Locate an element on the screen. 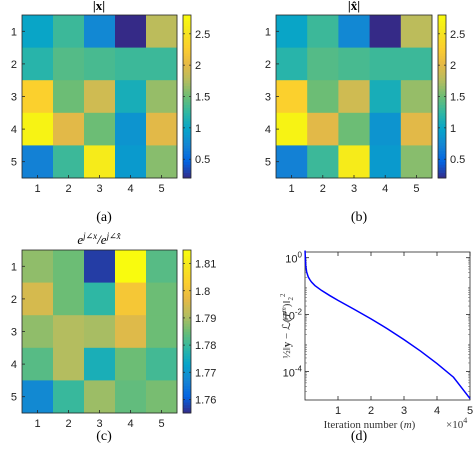 This screenshot has width=474, height=455. x-axis-label: Iteration number (m) is located at coordinates (370, 425).